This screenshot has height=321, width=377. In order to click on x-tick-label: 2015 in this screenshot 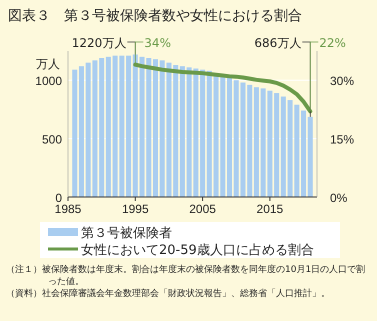, I will do `click(270, 209)`.